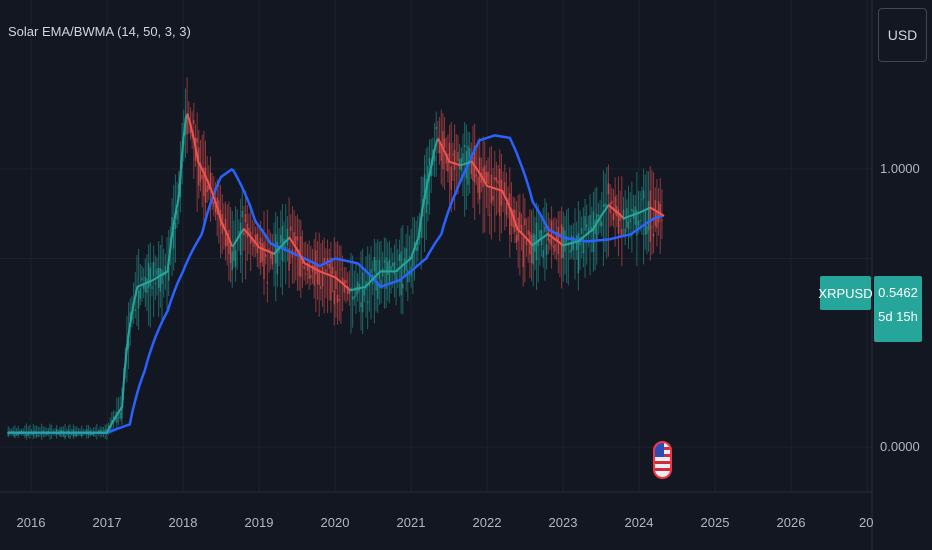 The width and height of the screenshot is (932, 550). What do you see at coordinates (563, 522) in the screenshot?
I see `year-tick-label: 2023` at bounding box center [563, 522].